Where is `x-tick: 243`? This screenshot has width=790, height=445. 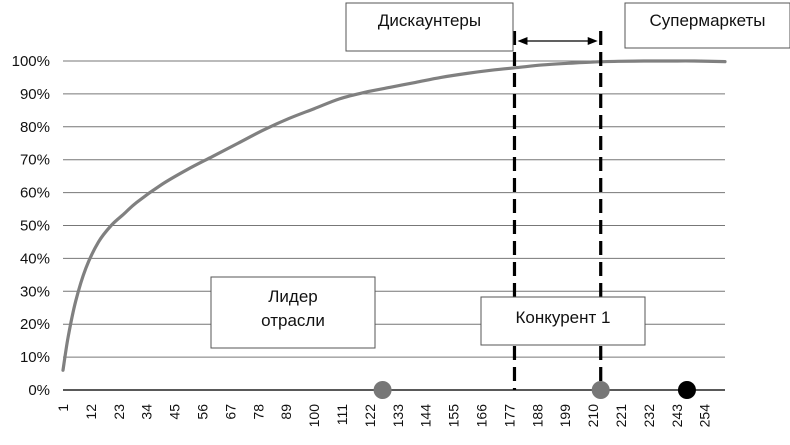 x-tick: 243 is located at coordinates (677, 416).